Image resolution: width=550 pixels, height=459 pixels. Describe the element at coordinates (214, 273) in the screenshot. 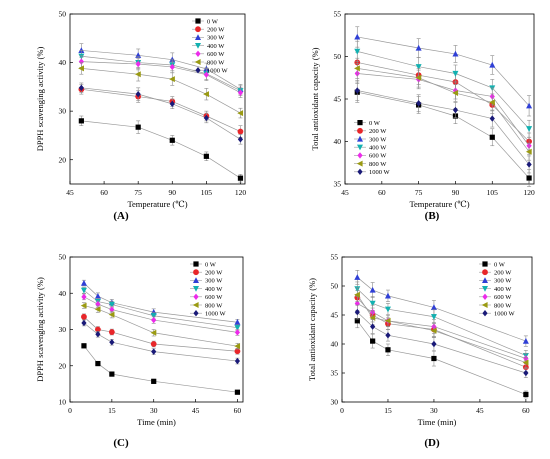

I see `legend-label: 200 W` at that location.